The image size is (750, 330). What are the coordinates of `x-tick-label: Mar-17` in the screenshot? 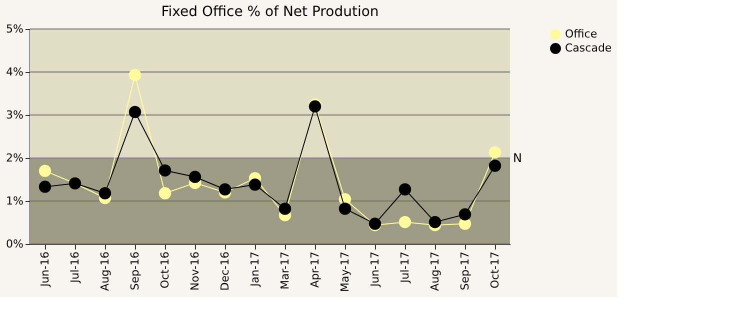 It's located at (285, 271).